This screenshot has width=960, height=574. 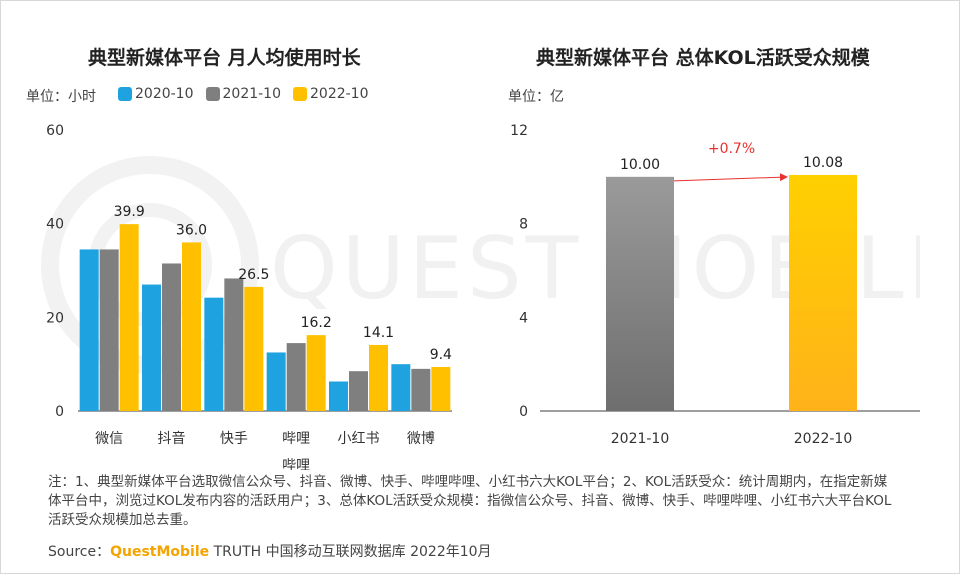 I want to click on growth-arrow, so click(x=730, y=177).